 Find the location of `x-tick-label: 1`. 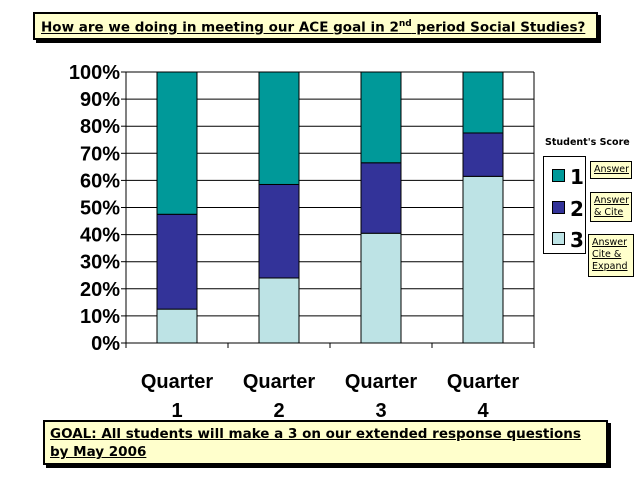

x-tick-label: 1 is located at coordinates (176, 410).